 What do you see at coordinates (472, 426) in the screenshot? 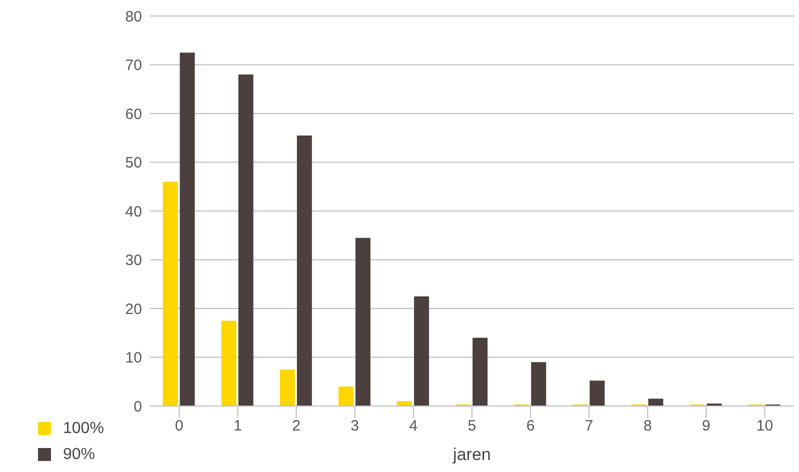
I see `x-tick-label: 5` at bounding box center [472, 426].